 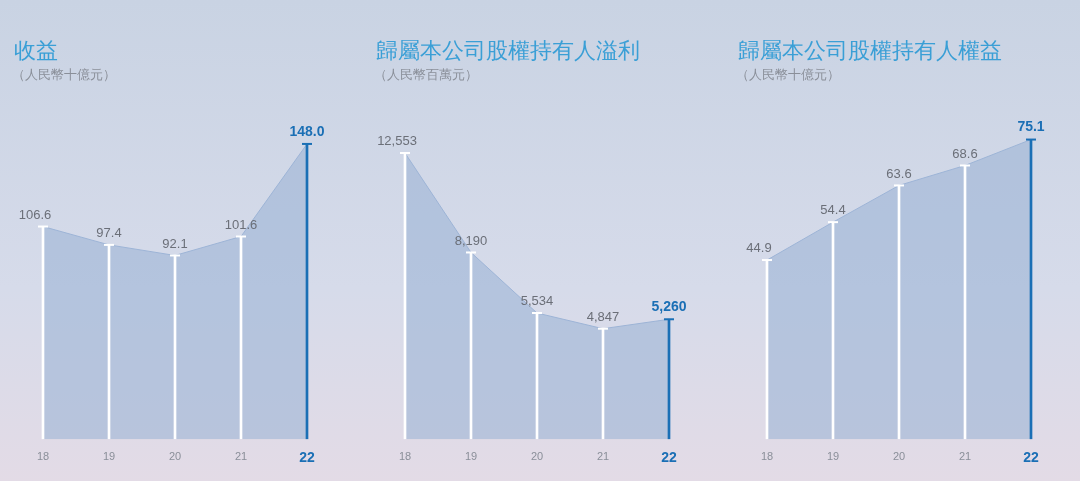 I want to click on chart-title: 歸屬本公司股權持有人權益, so click(x=870, y=51).